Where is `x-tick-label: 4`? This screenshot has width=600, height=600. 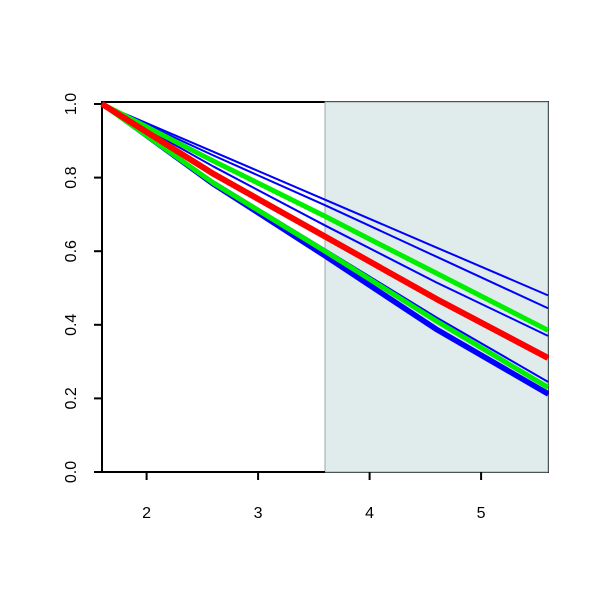 x-tick-label: 4 is located at coordinates (369, 513).